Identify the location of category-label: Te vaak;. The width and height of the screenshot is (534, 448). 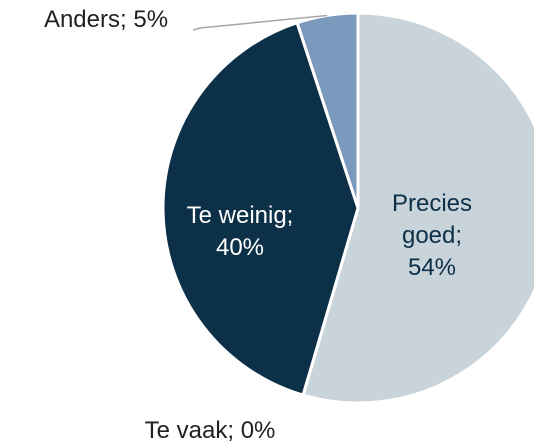
(189, 430).